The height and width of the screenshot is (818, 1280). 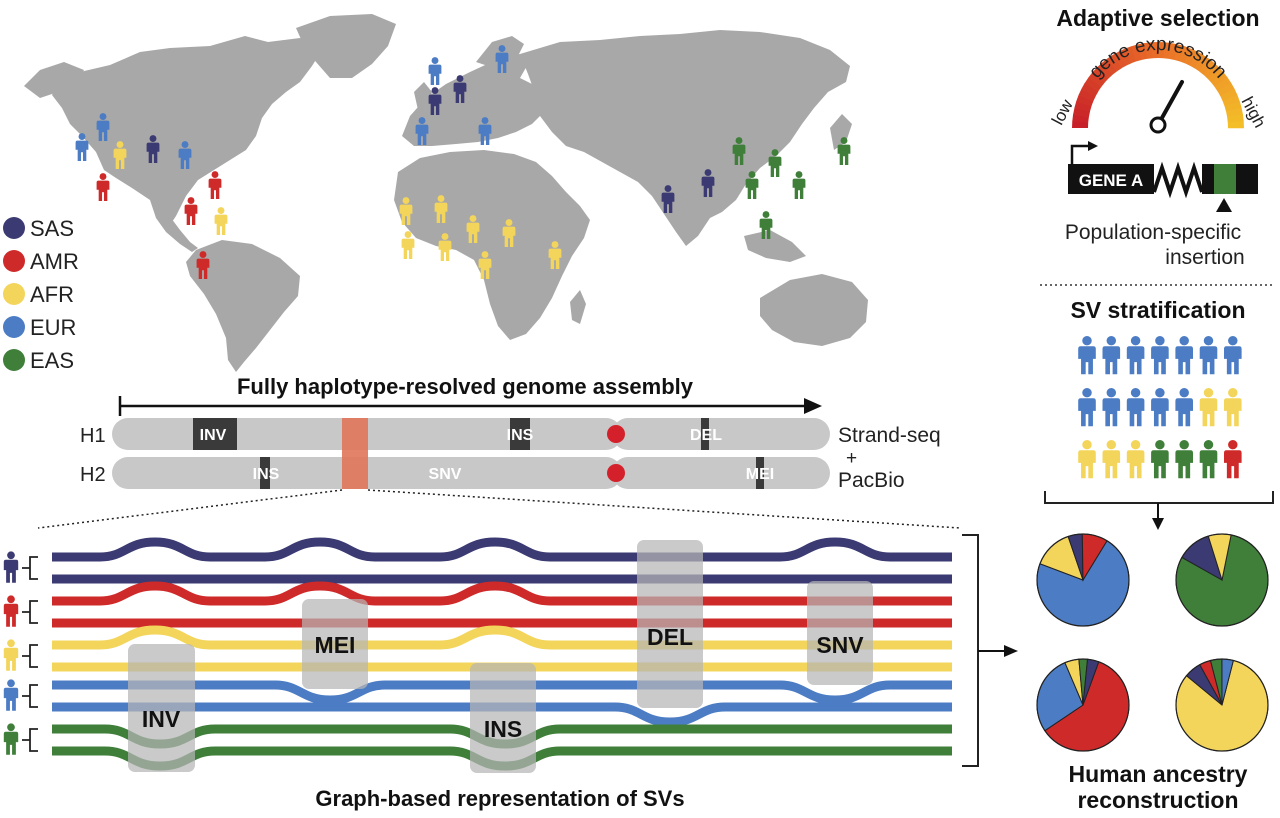 What do you see at coordinates (161, 719) in the screenshot?
I see `sv-box-label-inv: INV` at bounding box center [161, 719].